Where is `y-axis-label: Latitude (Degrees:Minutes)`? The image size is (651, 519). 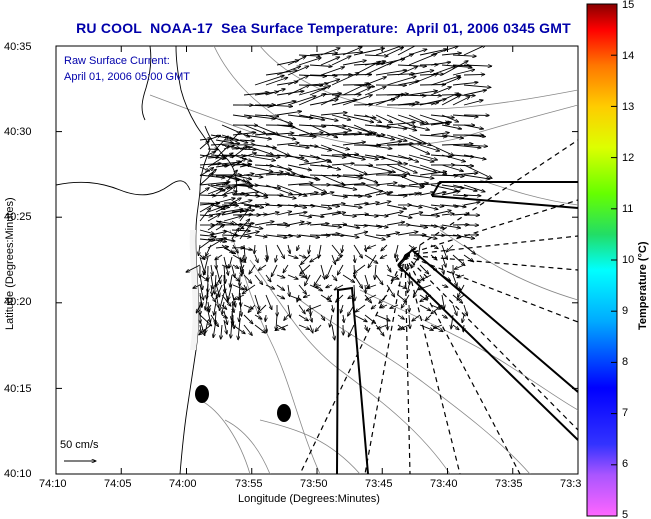 y-axis-label: Latitude (Degrees:Minutes) is located at coordinates (10, 263).